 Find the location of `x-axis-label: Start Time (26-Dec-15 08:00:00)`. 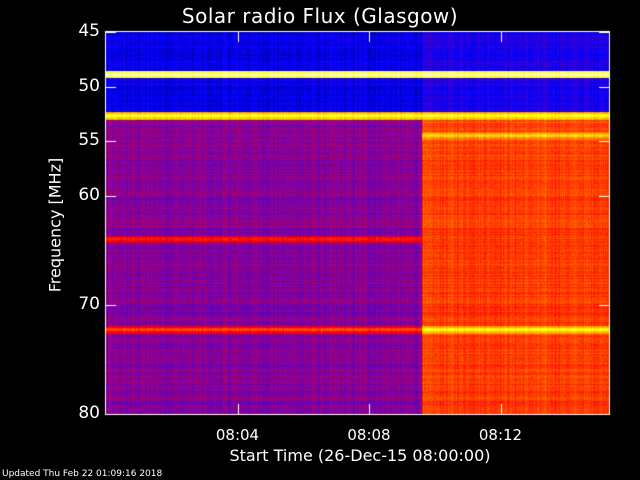

x-axis-label: Start Time (26-Dec-15 08:00:00) is located at coordinates (360, 455).